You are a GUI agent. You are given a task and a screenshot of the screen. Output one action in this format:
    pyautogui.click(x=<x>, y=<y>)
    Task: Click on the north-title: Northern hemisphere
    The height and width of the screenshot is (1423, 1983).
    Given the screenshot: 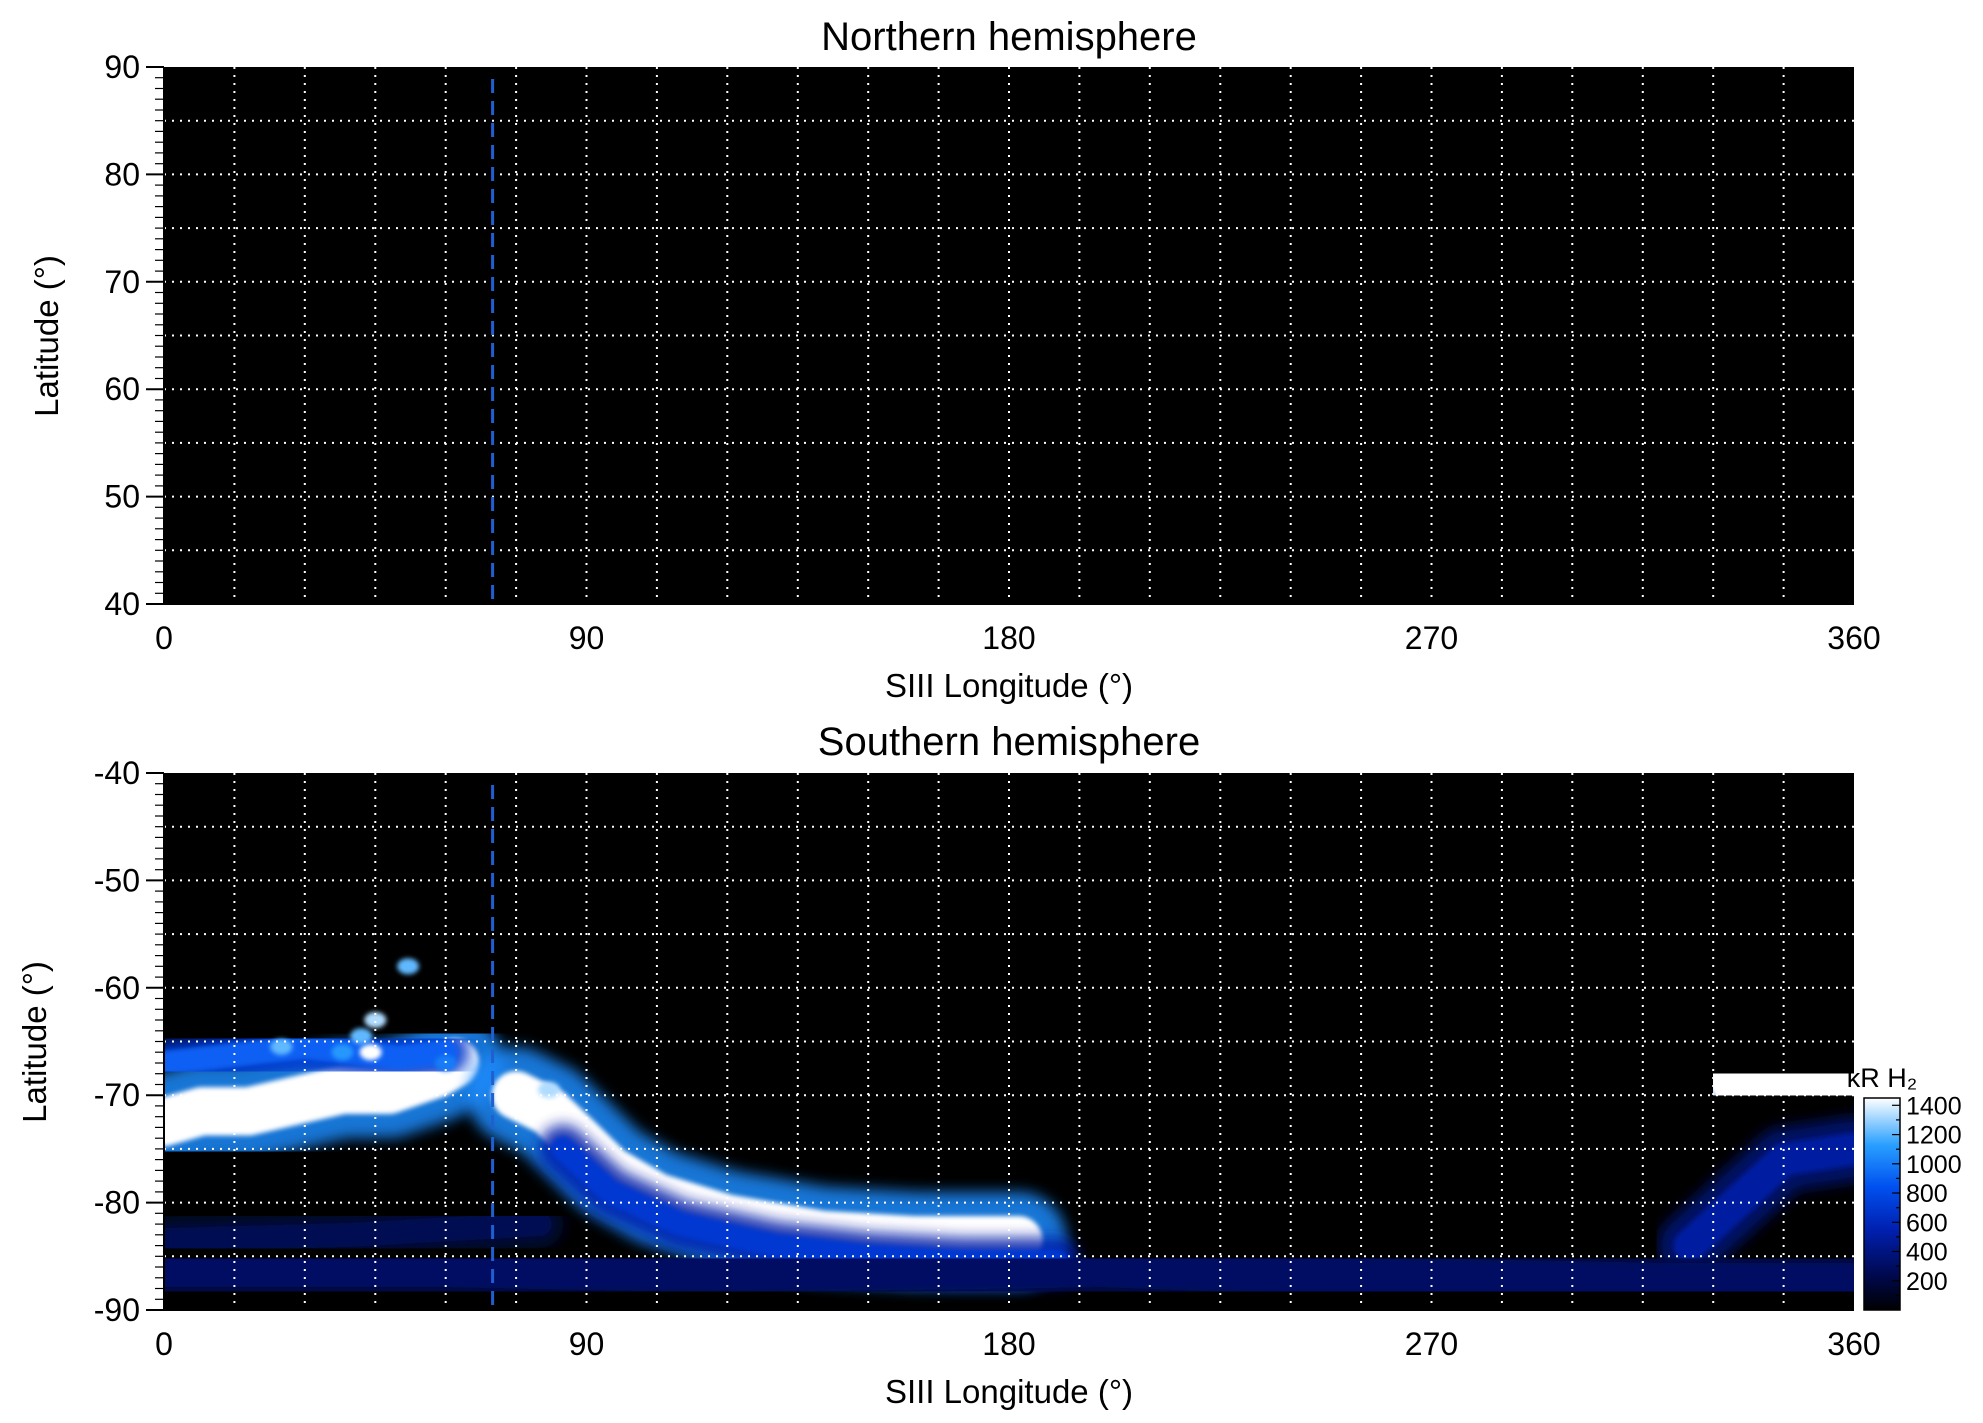 What is the action you would take?
    pyautogui.click(x=1009, y=37)
    